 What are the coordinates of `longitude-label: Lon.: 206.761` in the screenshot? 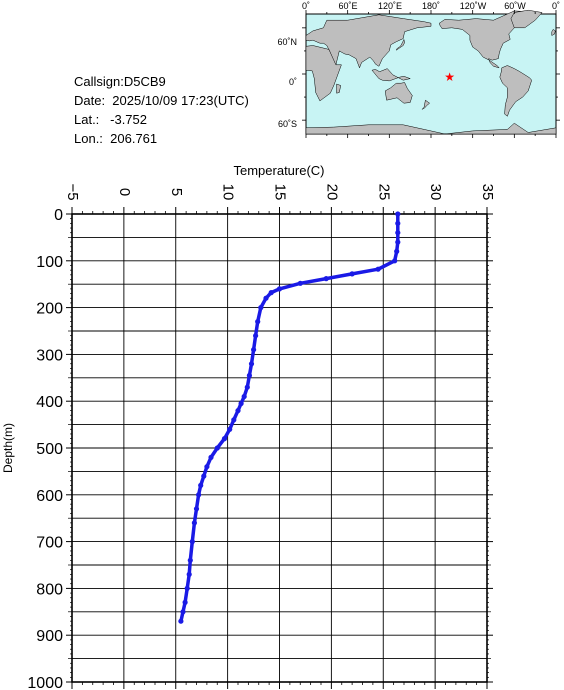 It's located at (116, 138).